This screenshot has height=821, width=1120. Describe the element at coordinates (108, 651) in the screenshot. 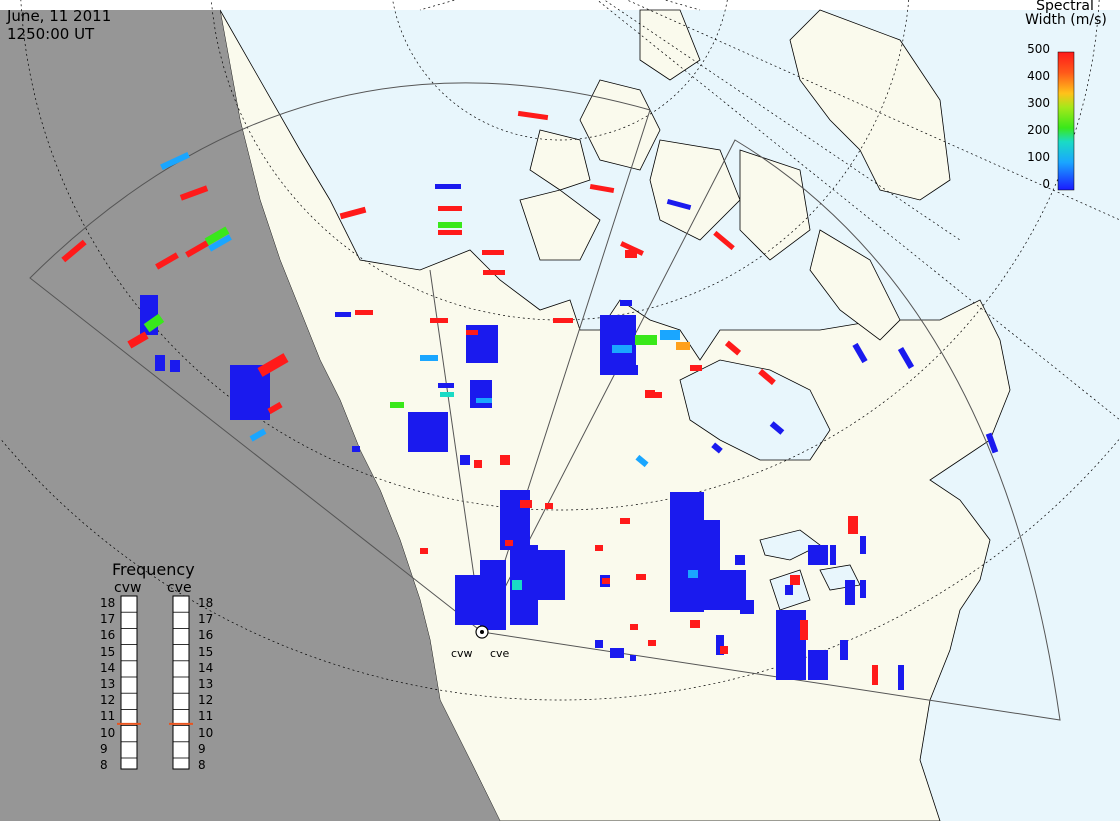

I see `freq-tick-left: 15` at that location.